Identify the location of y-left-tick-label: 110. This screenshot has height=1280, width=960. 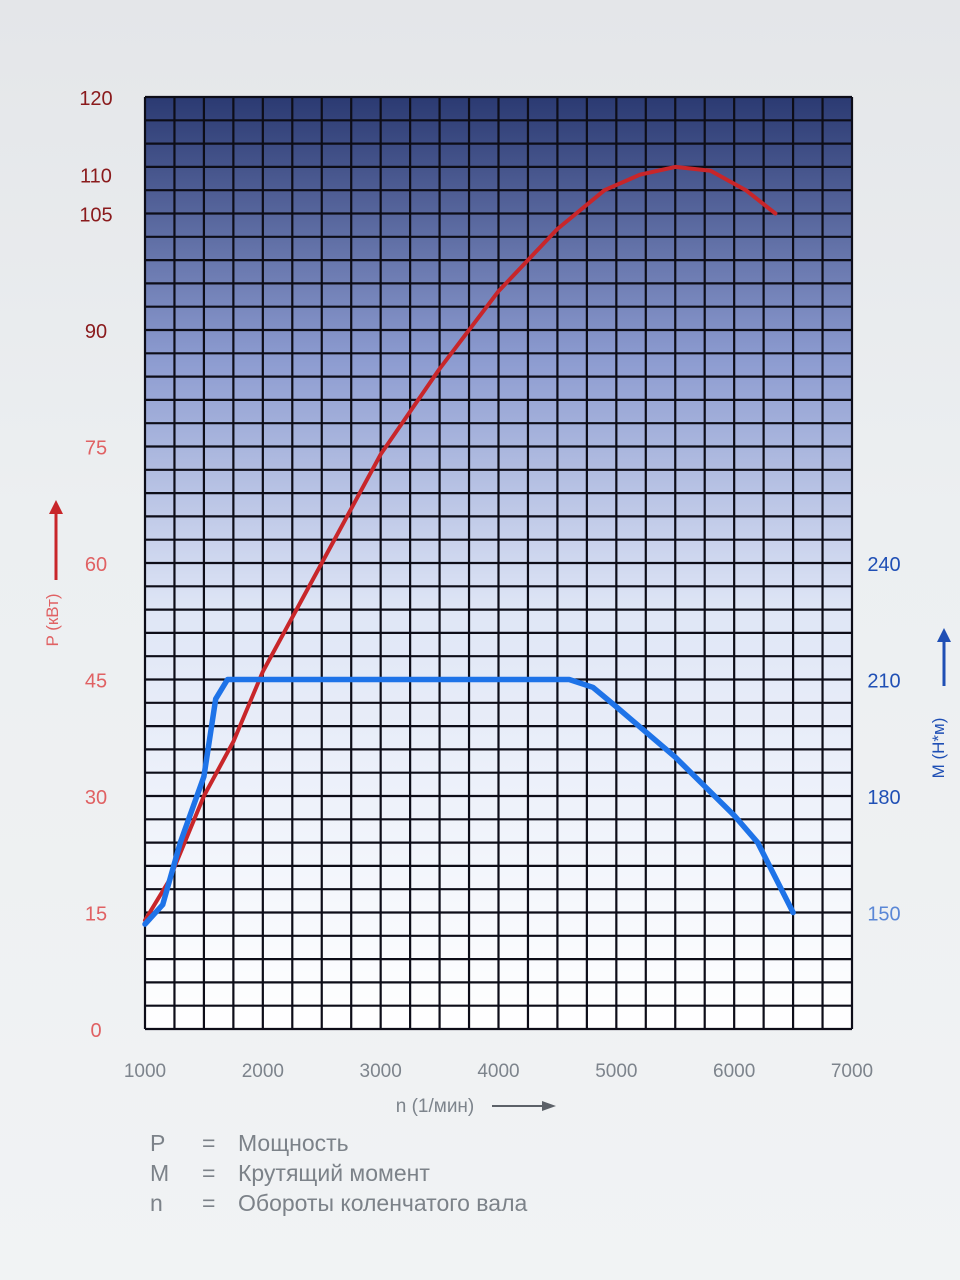
(96, 177).